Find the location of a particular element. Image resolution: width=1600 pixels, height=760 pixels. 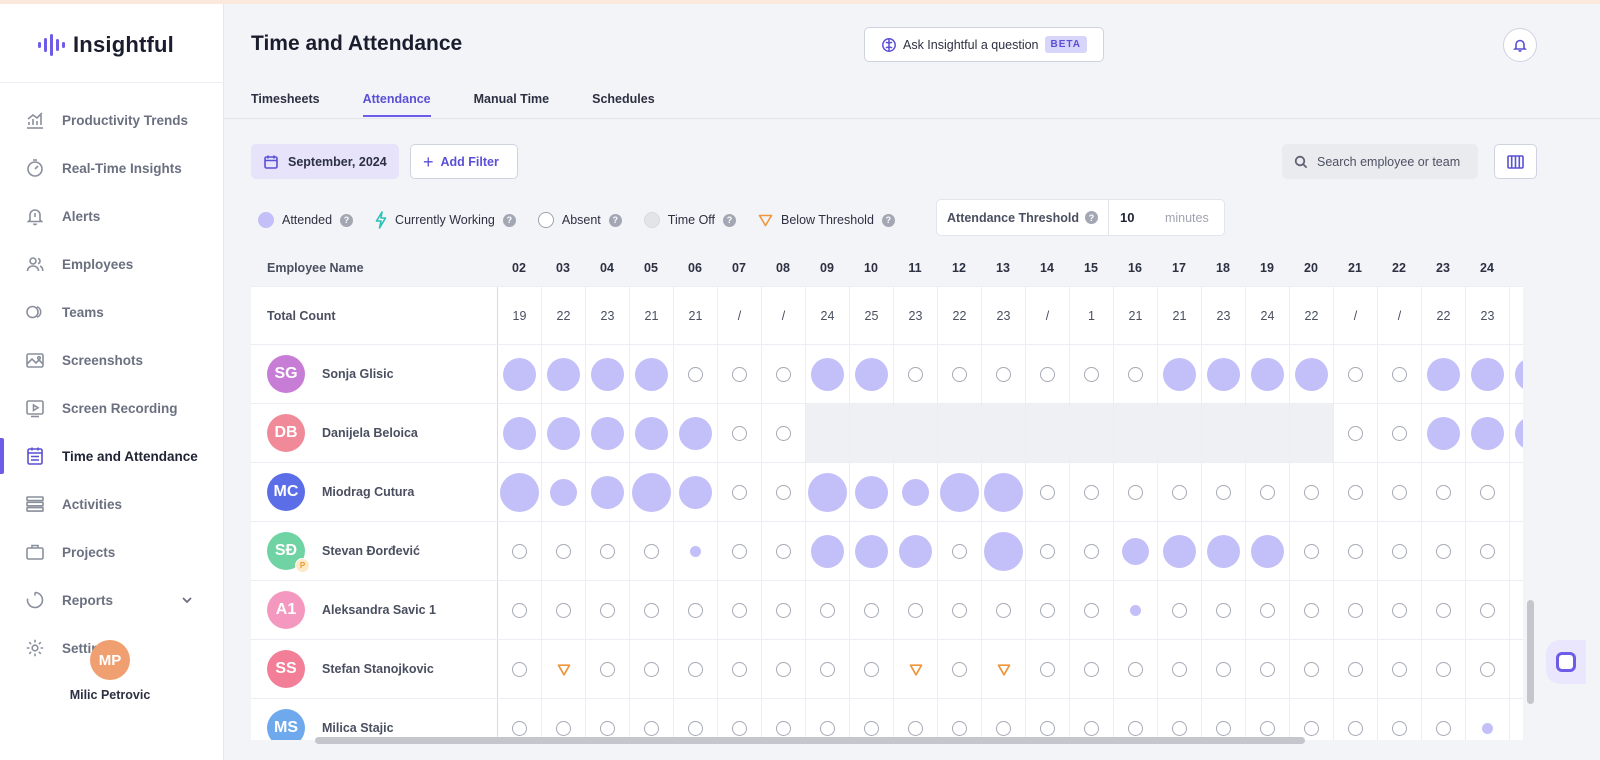

tab-timesheets: Timesheets is located at coordinates (285, 99).